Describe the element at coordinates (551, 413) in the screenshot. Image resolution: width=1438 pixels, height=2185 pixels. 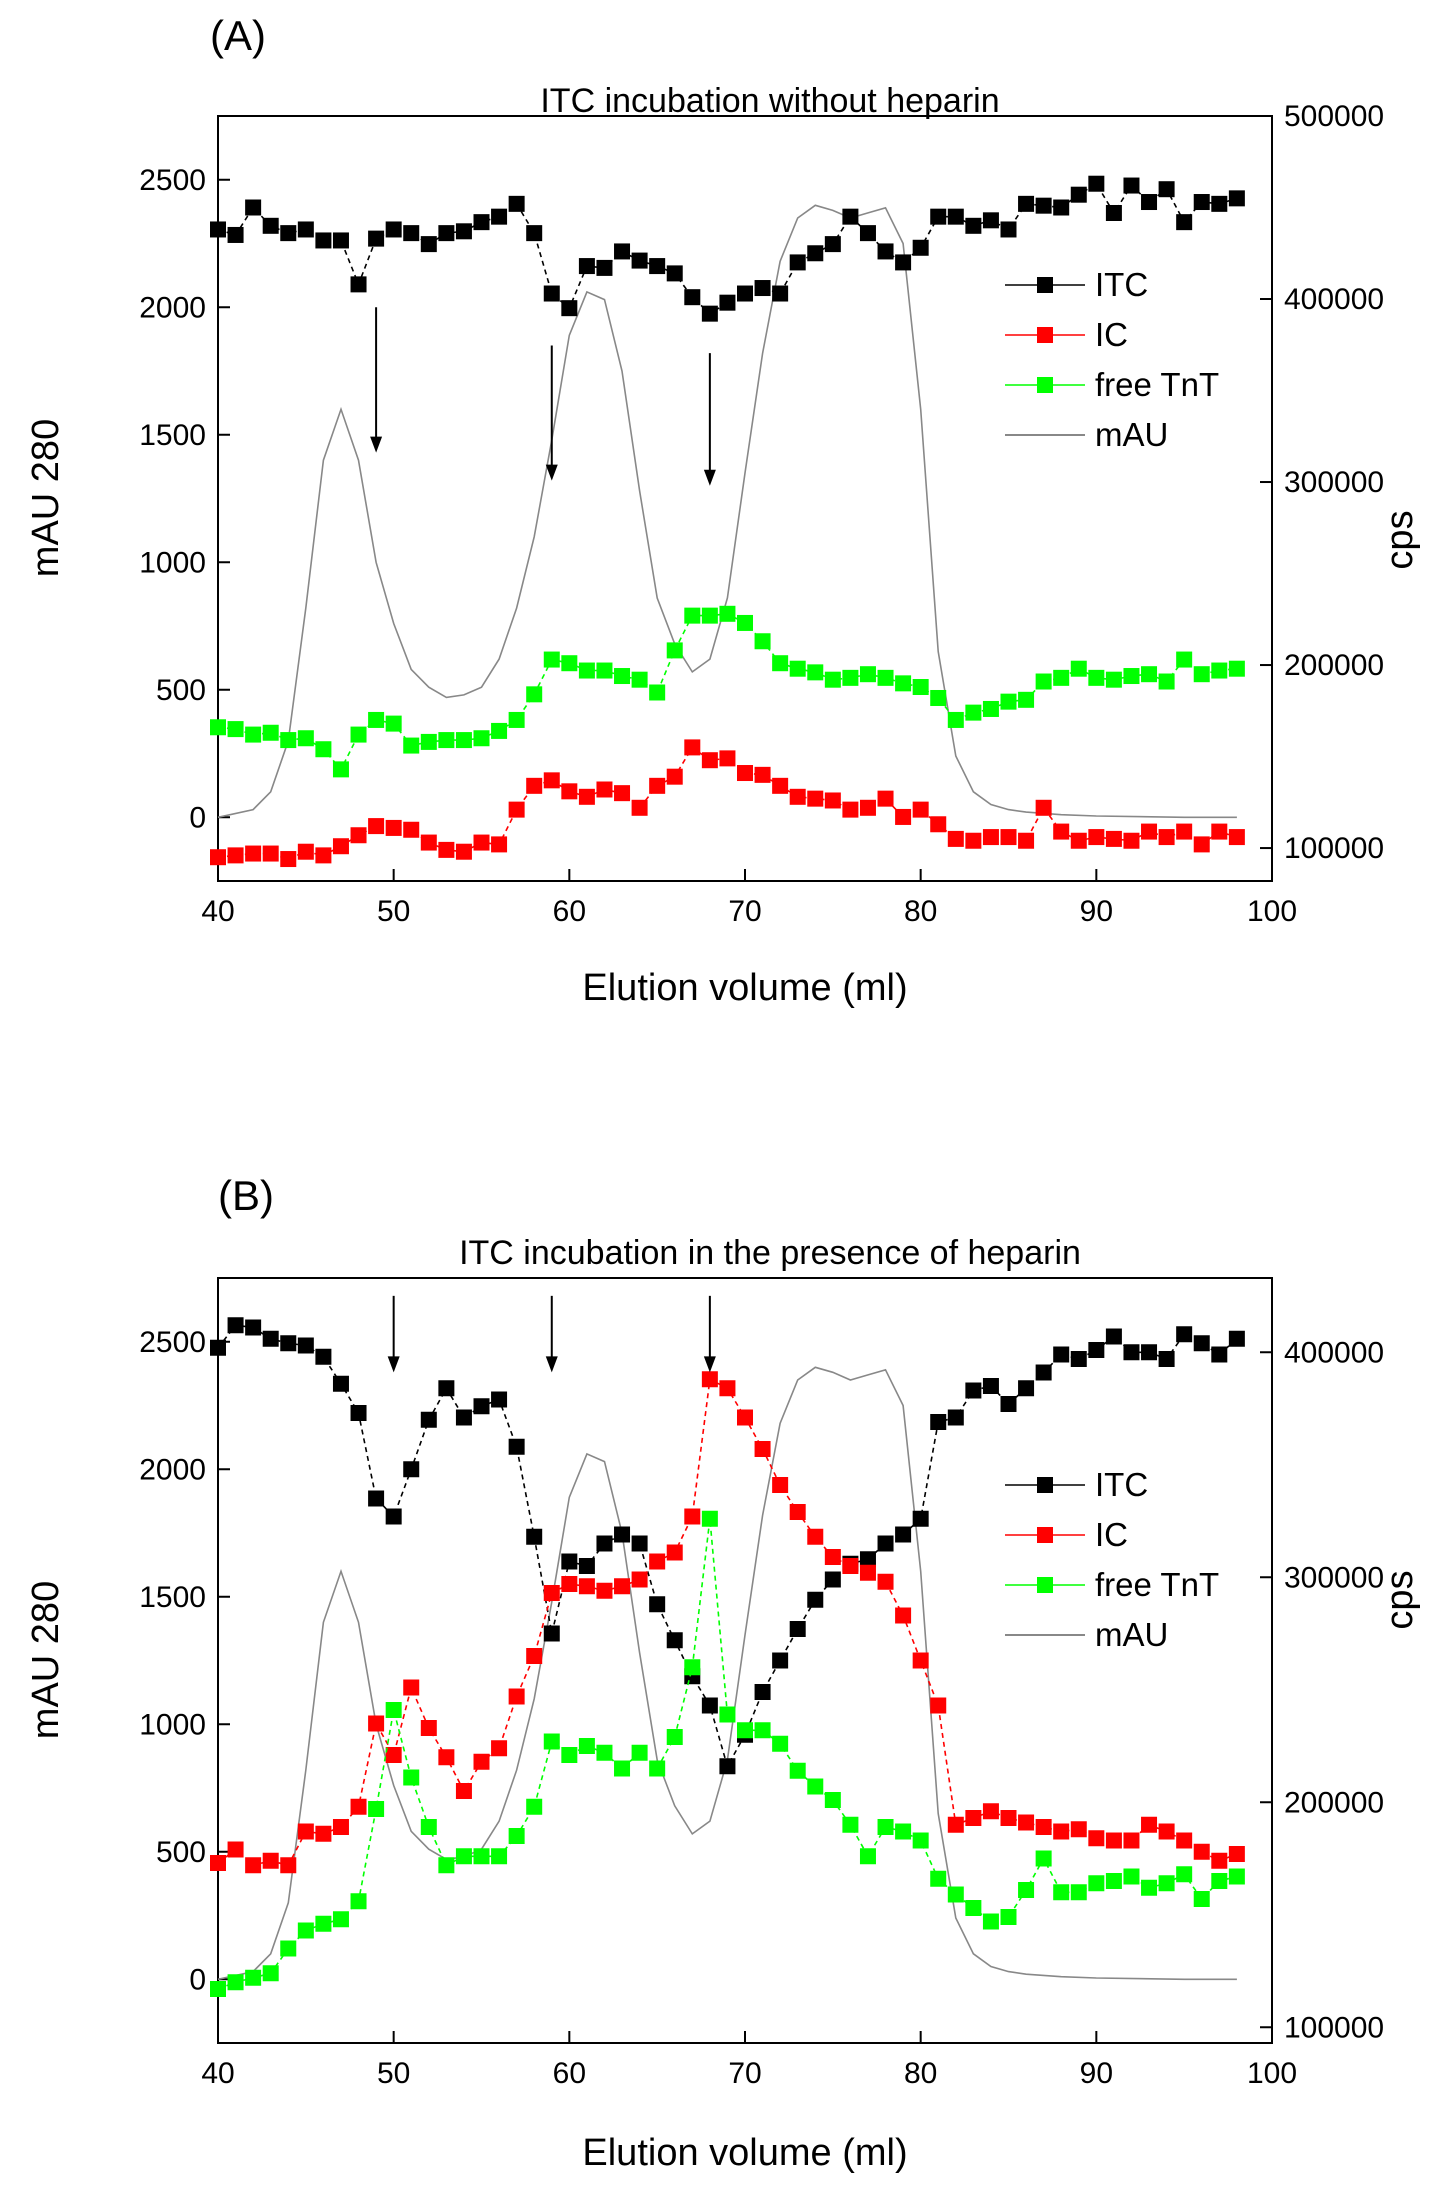
I see `panel-a-annotation-arrow` at that location.